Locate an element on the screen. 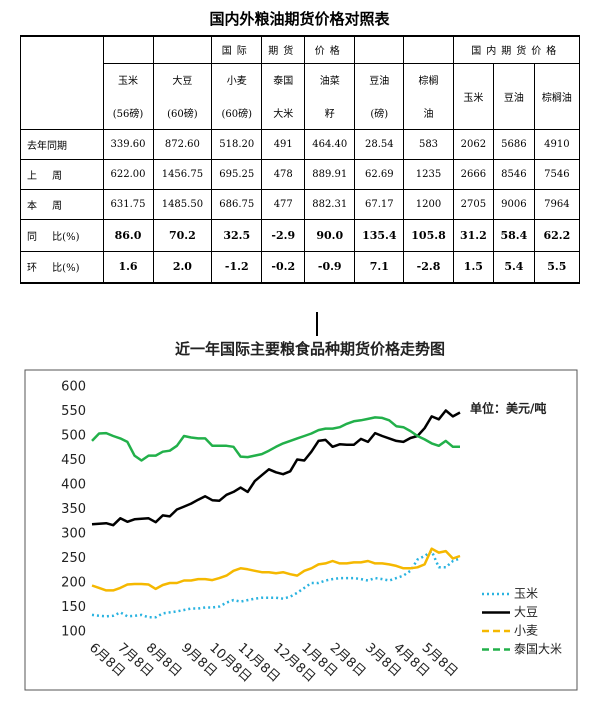 The height and width of the screenshot is (727, 599). table-title: 国内外粮油期货价格对照表 is located at coordinates (299, 19).